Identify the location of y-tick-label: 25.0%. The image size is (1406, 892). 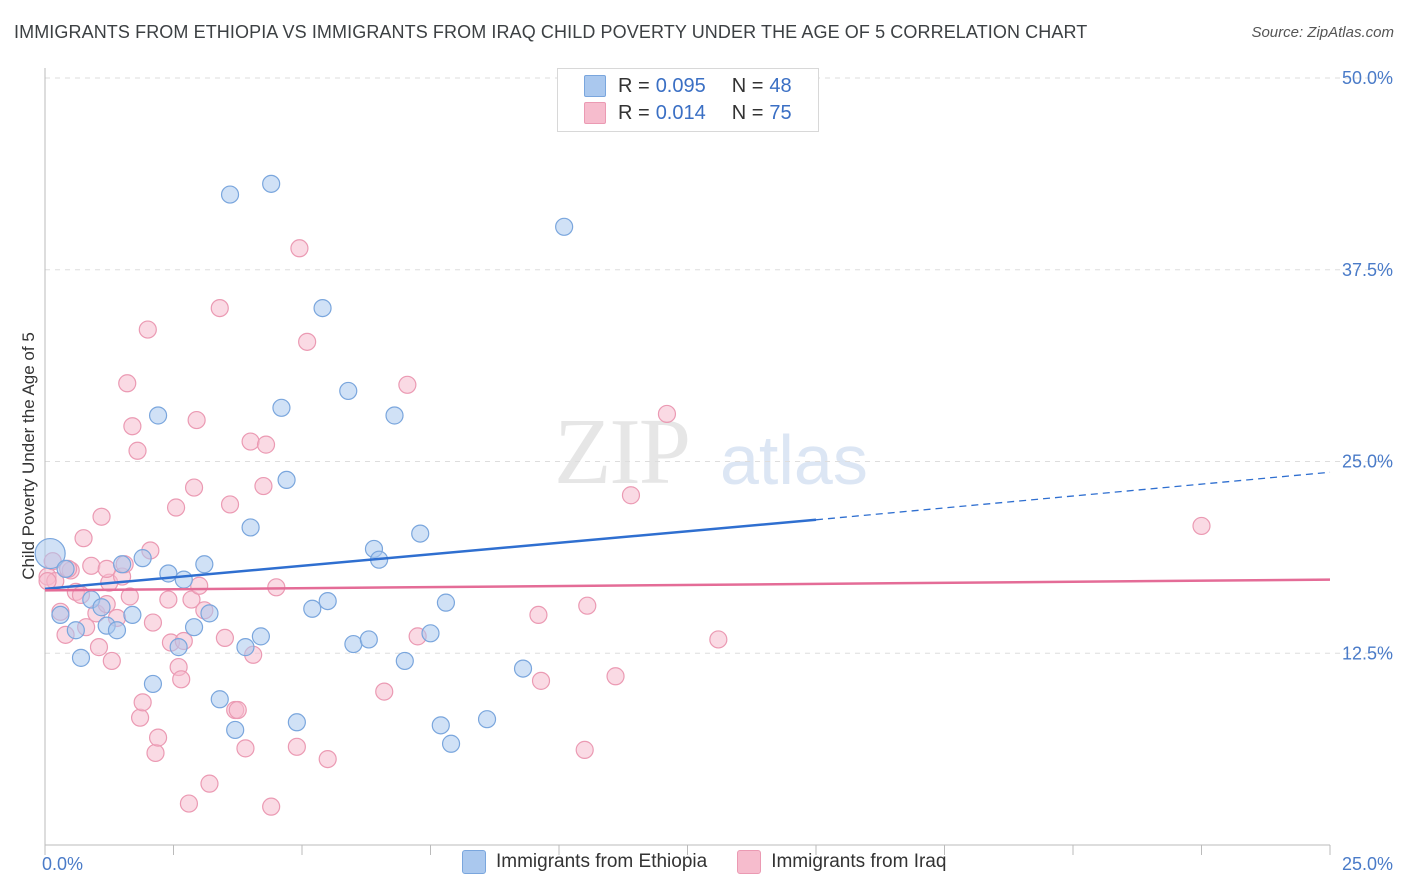
(1367, 462).